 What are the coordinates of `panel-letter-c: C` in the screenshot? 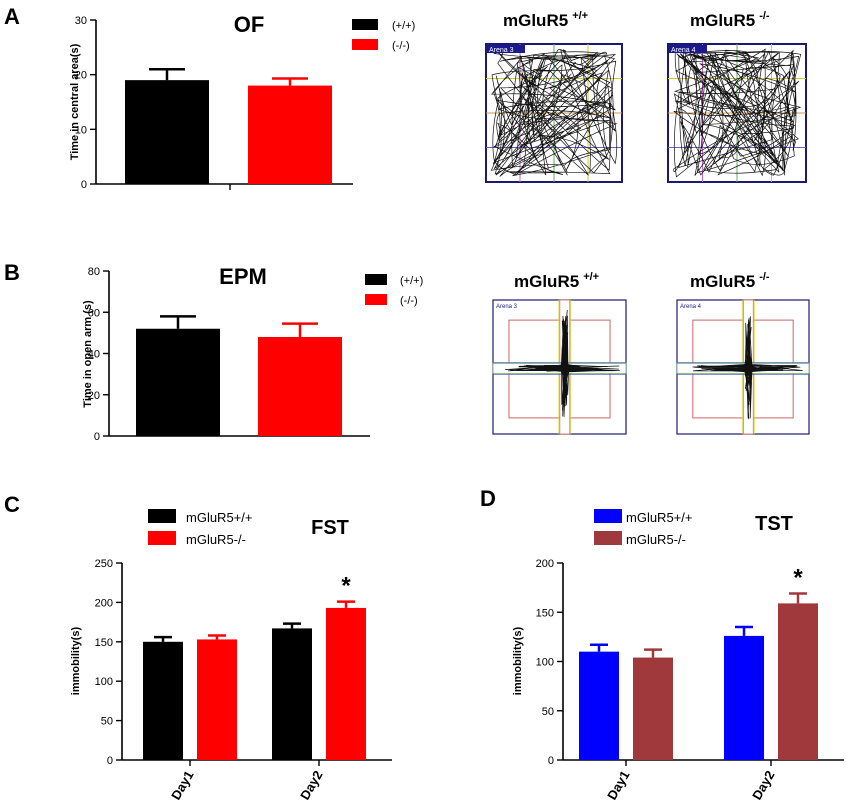 It's located at (12, 504).